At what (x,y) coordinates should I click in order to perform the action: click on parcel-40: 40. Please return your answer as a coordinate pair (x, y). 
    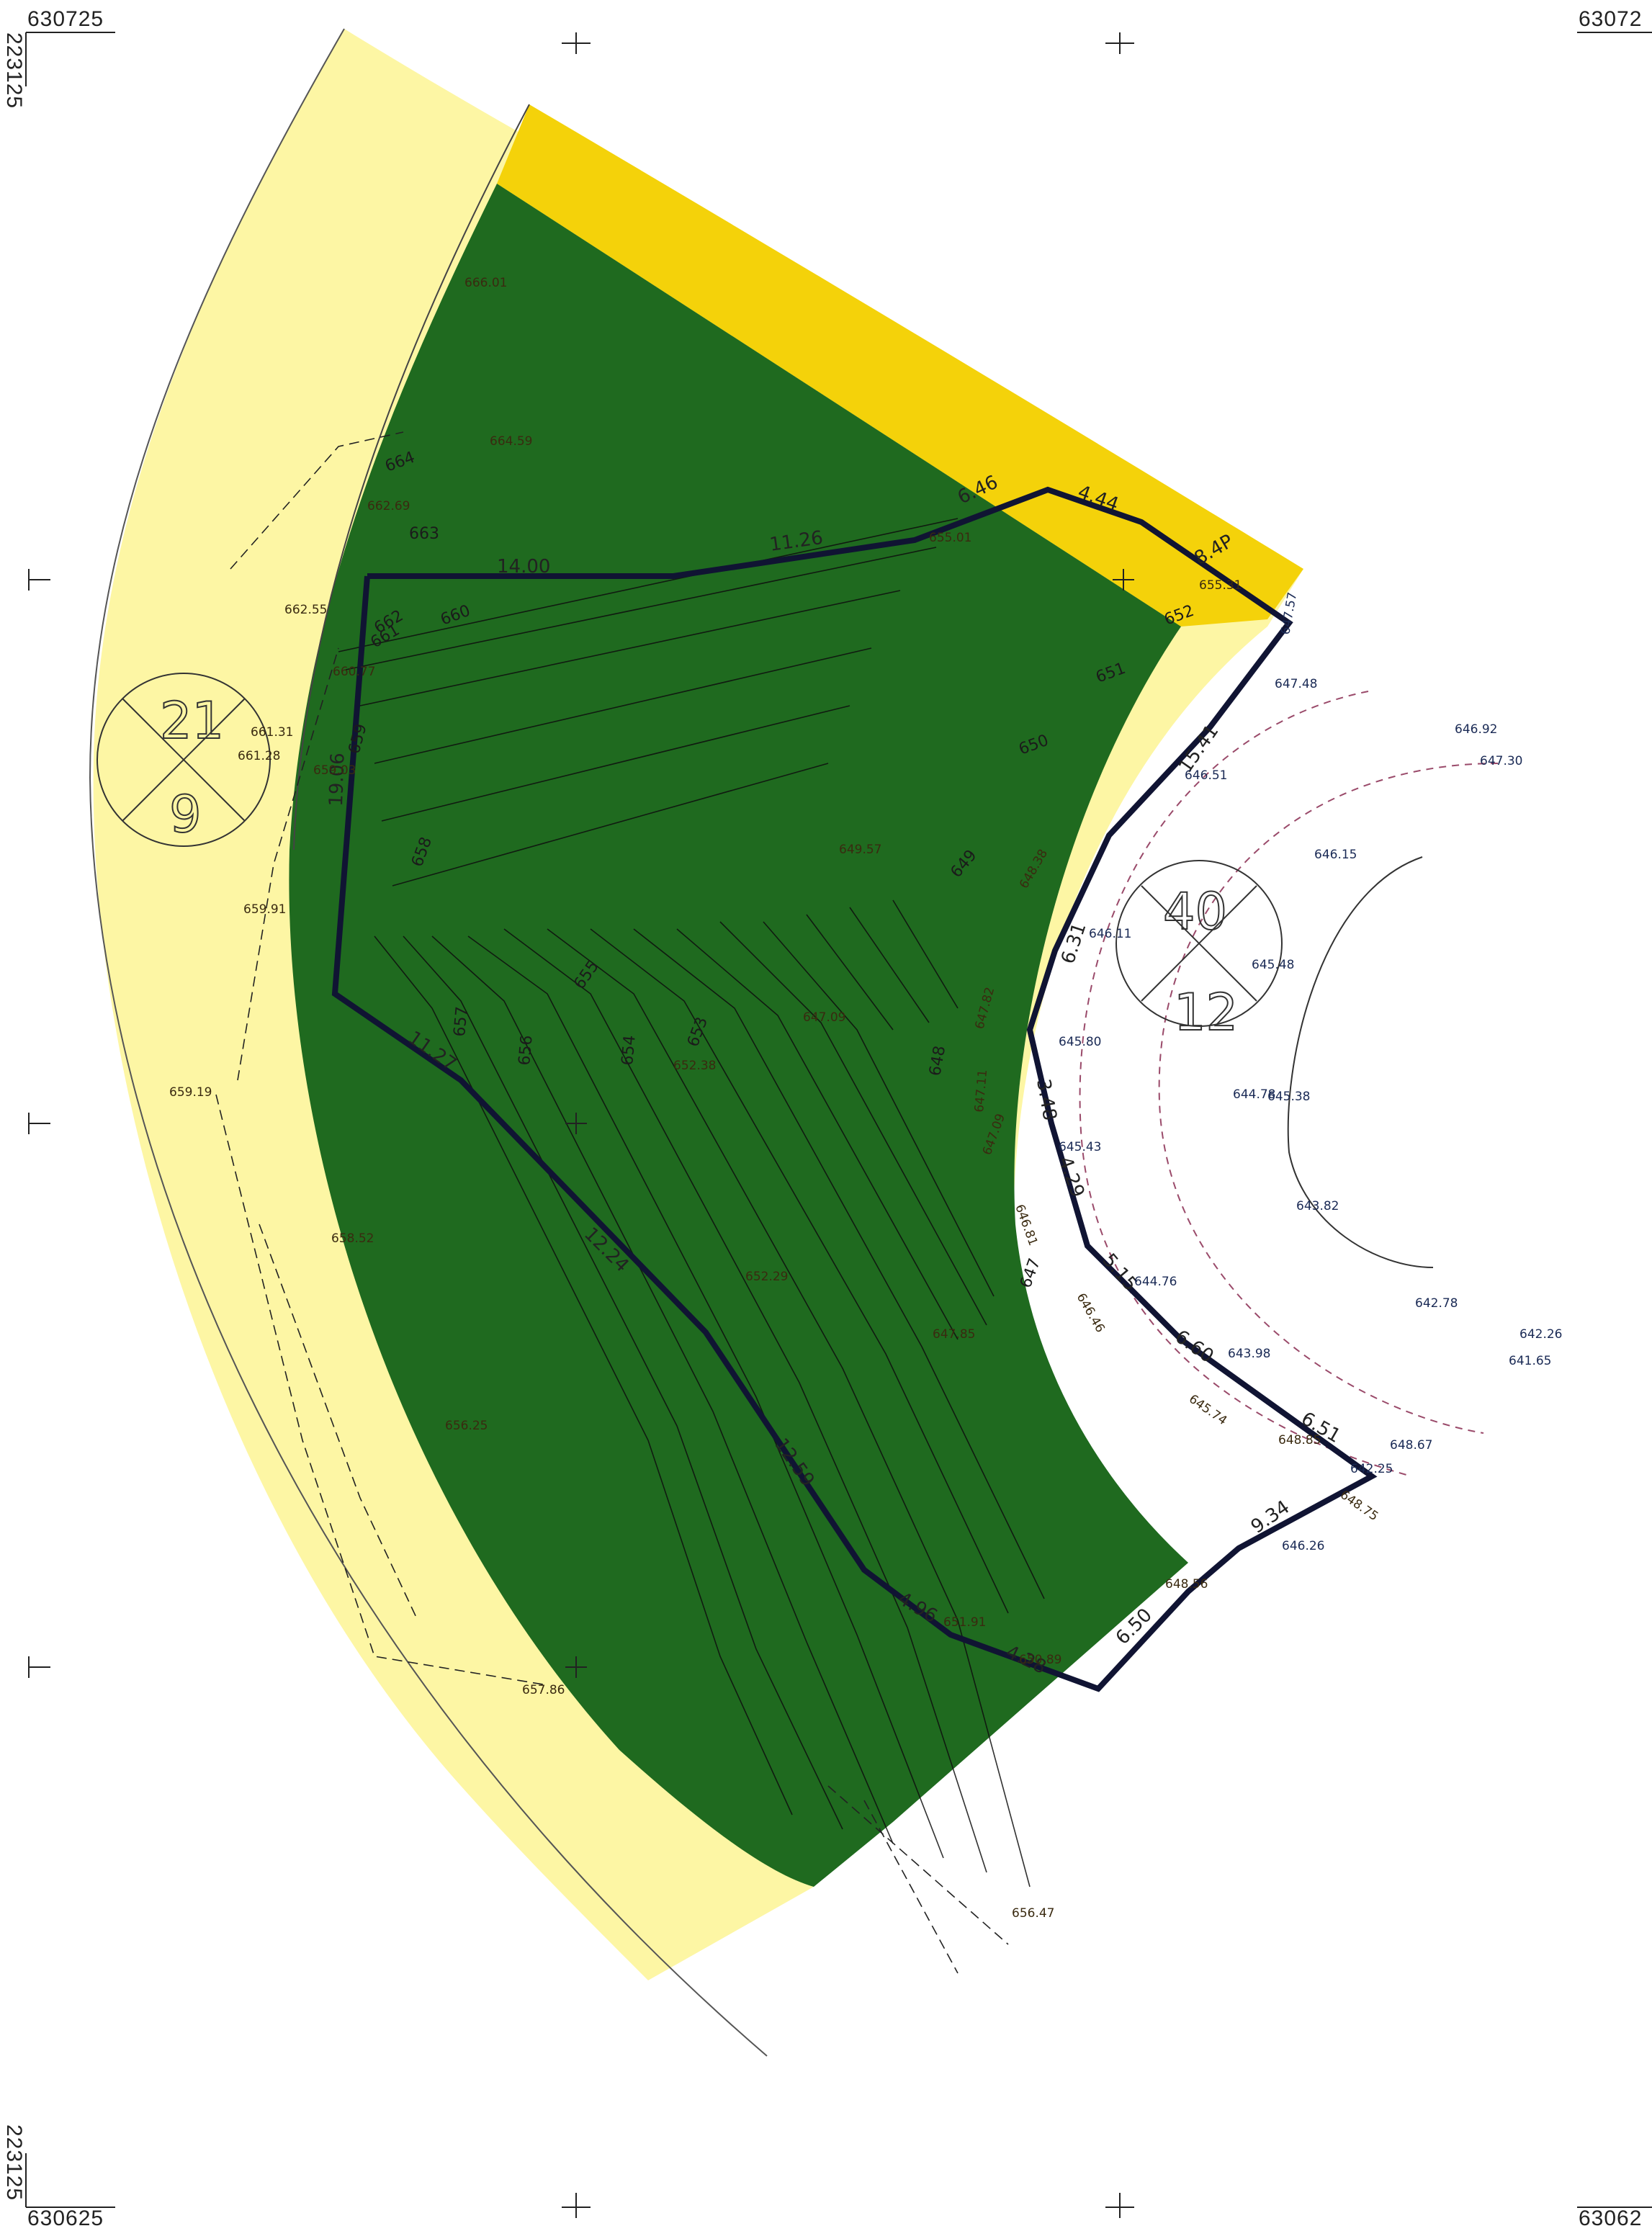
    Looking at the image, I should click on (1195, 911).